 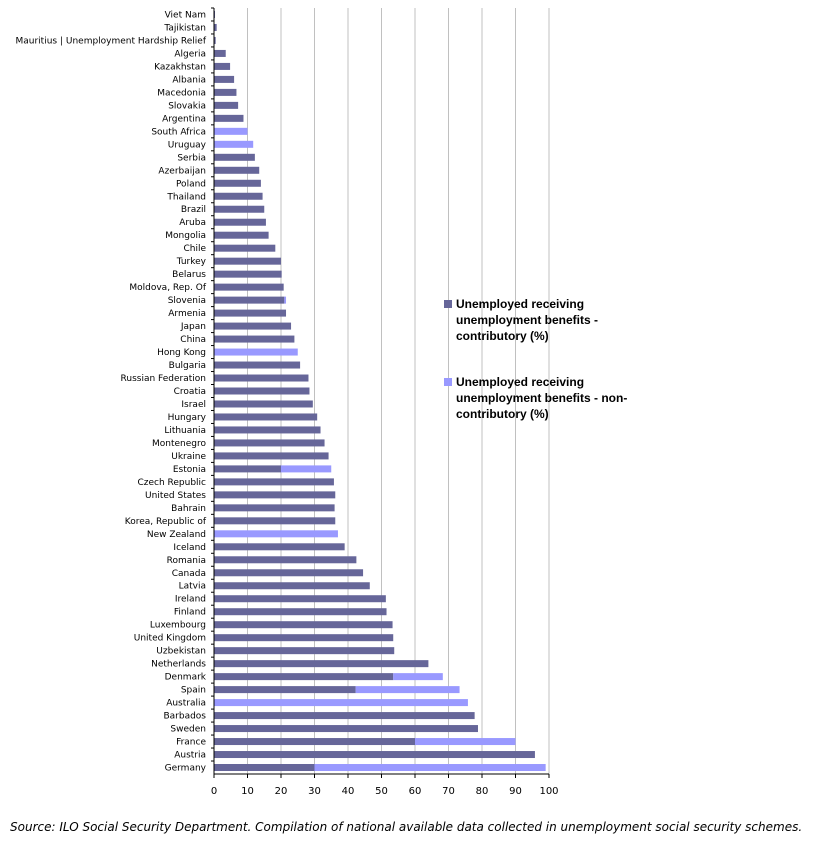 What do you see at coordinates (189, 80) in the screenshot?
I see `category-label: Albania` at bounding box center [189, 80].